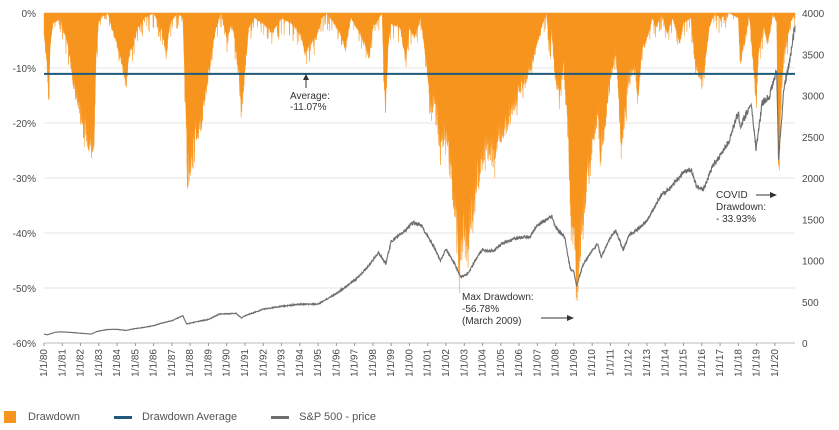 The image size is (839, 430). I want to click on x-tick-label: 1/1/84, so click(117, 363).